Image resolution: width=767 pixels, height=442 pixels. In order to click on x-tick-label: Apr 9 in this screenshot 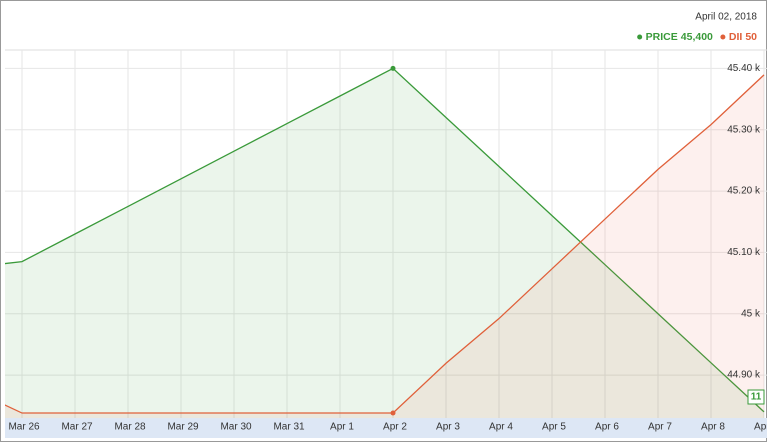, I will do `click(760, 427)`.